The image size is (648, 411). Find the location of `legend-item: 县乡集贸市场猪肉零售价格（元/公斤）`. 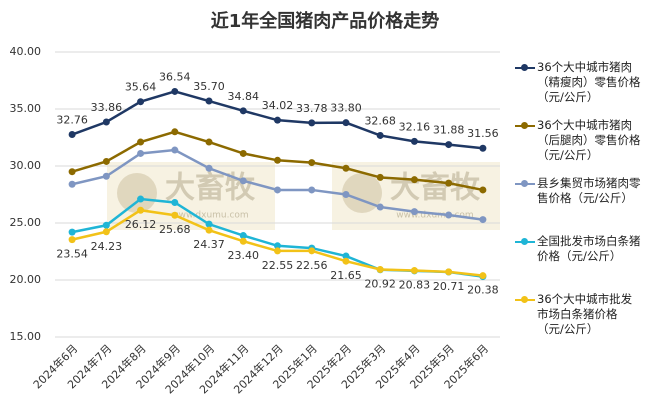

legend-item: 县乡集贸市场猪肉零售价格（元/公斤） is located at coordinates (579, 199).